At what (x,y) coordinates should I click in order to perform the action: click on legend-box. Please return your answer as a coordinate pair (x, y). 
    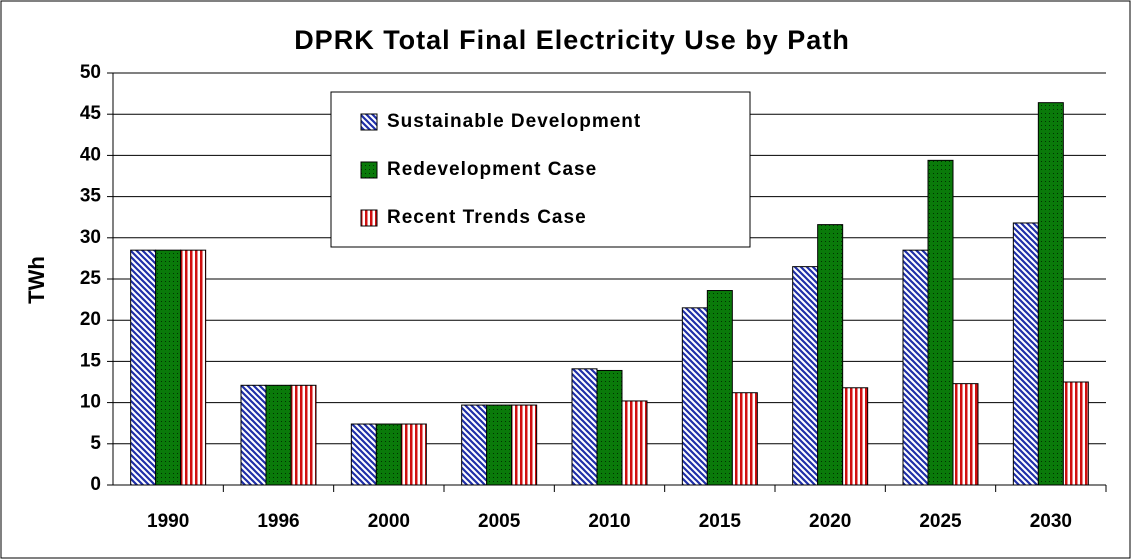
    Looking at the image, I should click on (540, 169).